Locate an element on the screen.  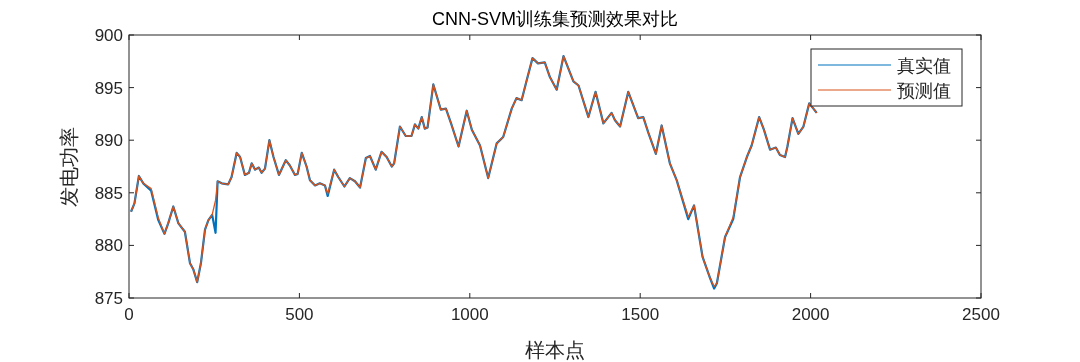
y-tick-label: 890 is located at coordinates (108, 141).